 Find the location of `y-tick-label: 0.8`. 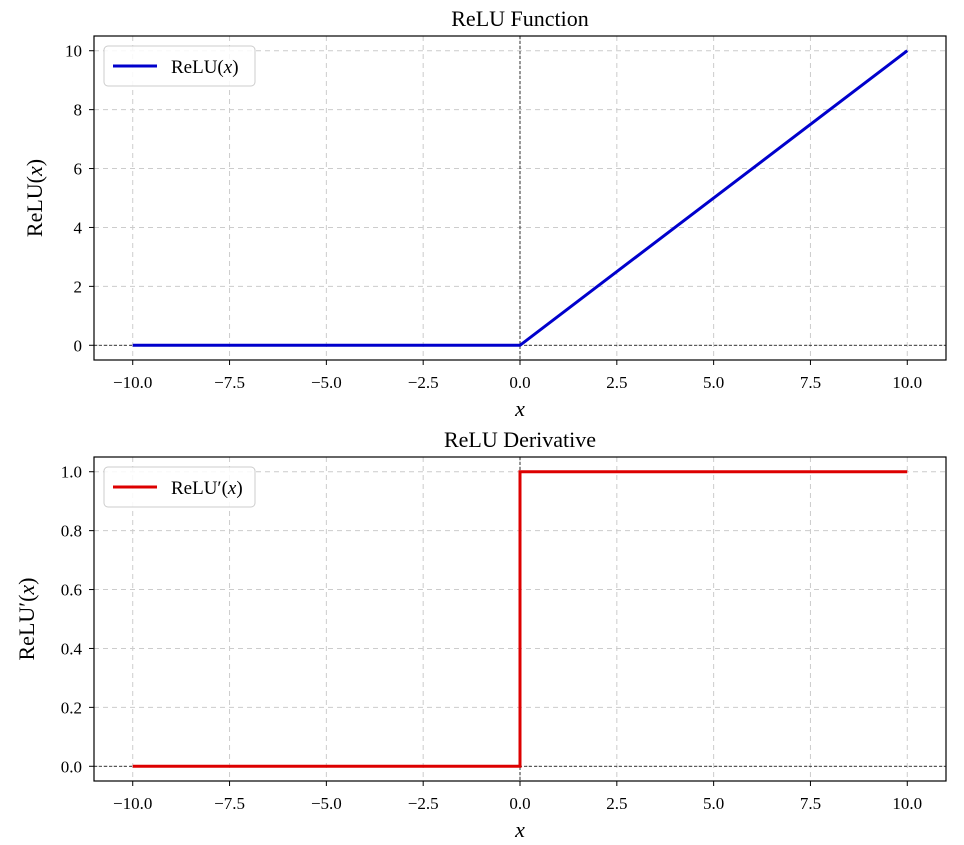

y-tick-label: 0.8 is located at coordinates (71, 531).